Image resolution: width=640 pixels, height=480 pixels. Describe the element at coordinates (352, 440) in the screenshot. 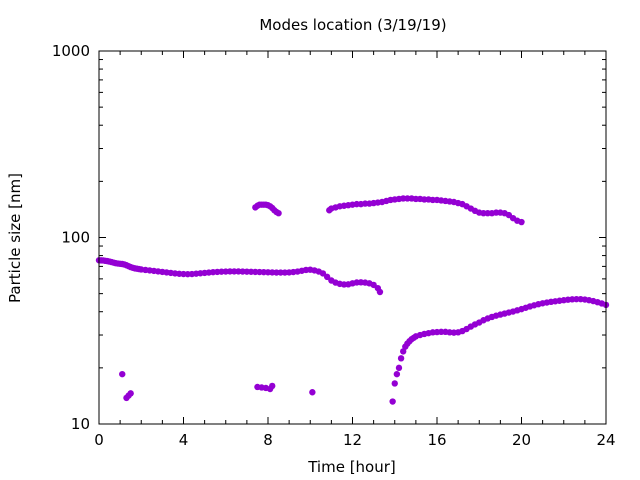

I see `x-tick-label: 12` at that location.